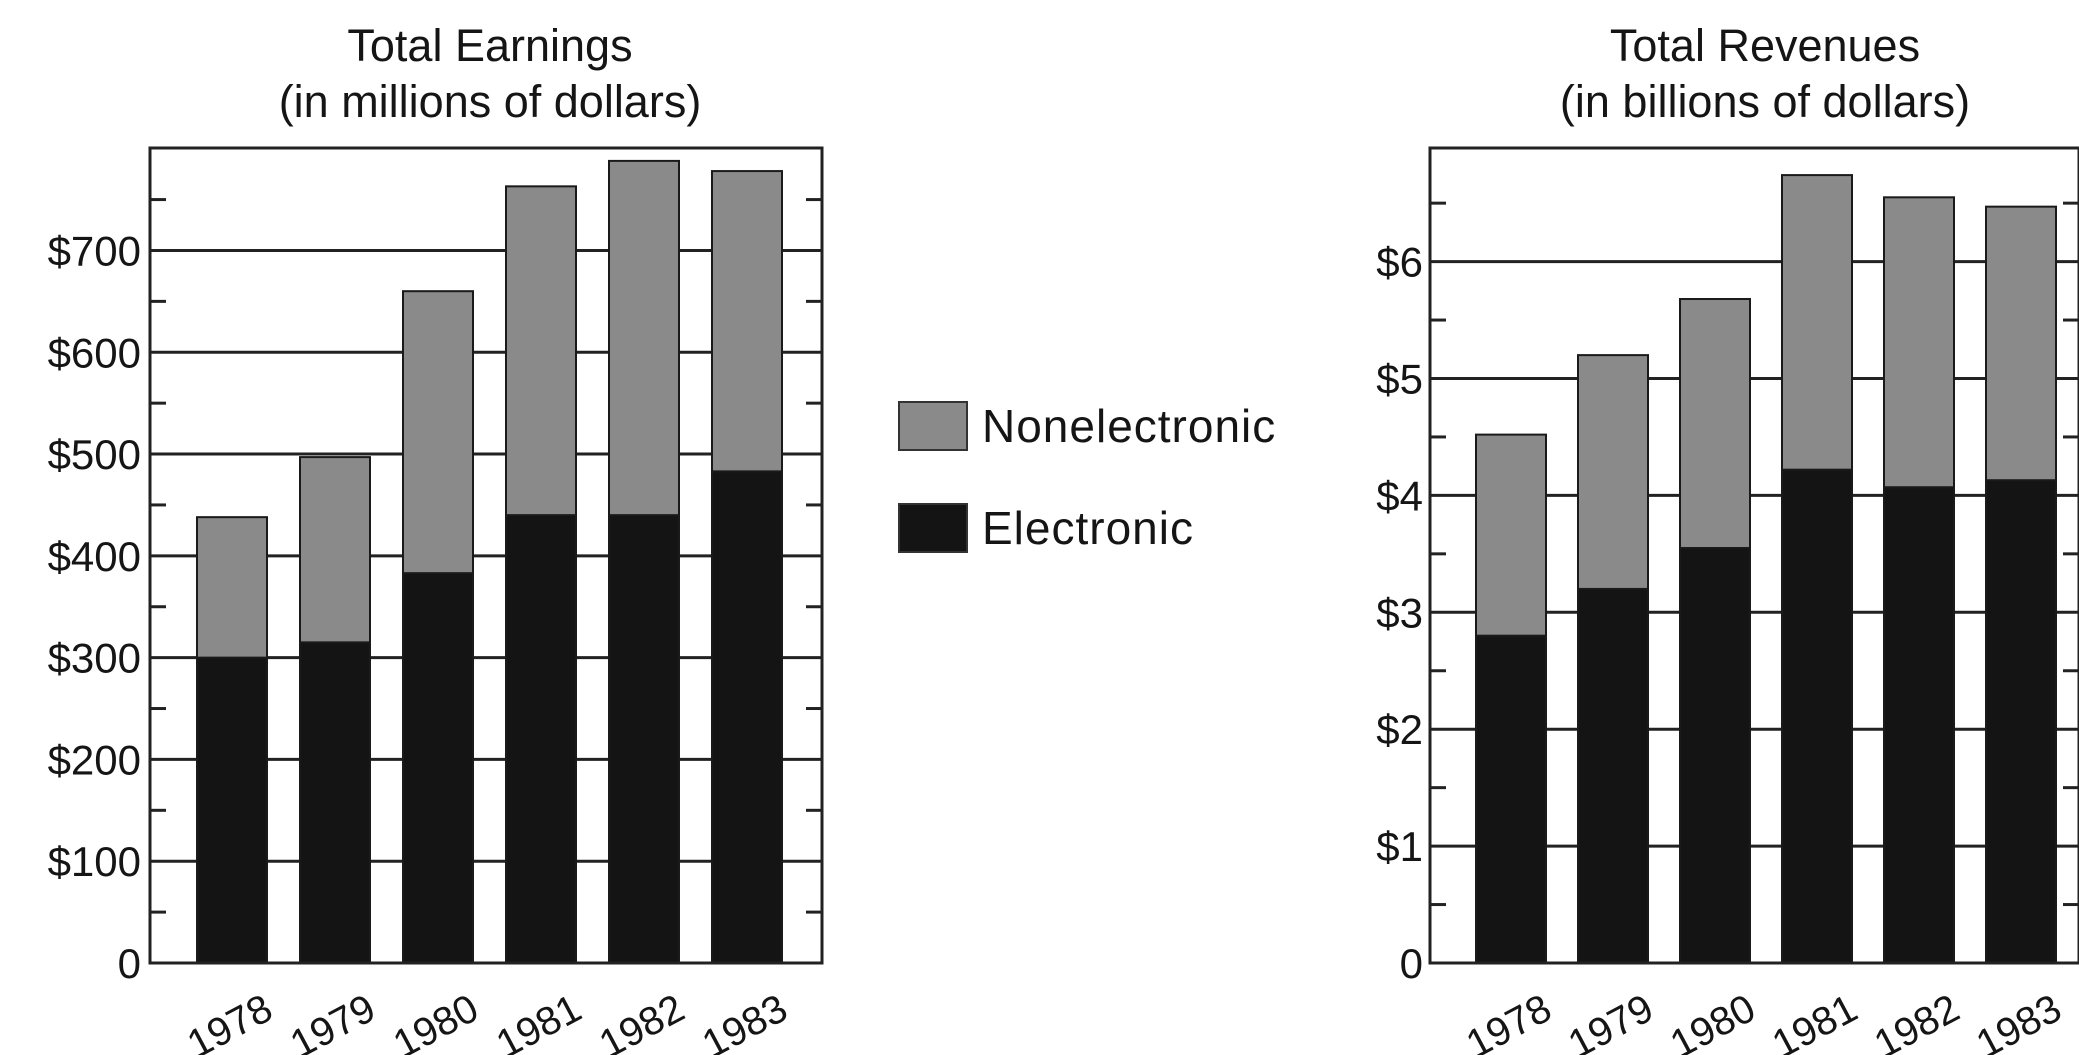 Image resolution: width=2079 pixels, height=1055 pixels. Describe the element at coordinates (541, 351) in the screenshot. I see `earnings-bar-nonelectronic-1981` at that location.